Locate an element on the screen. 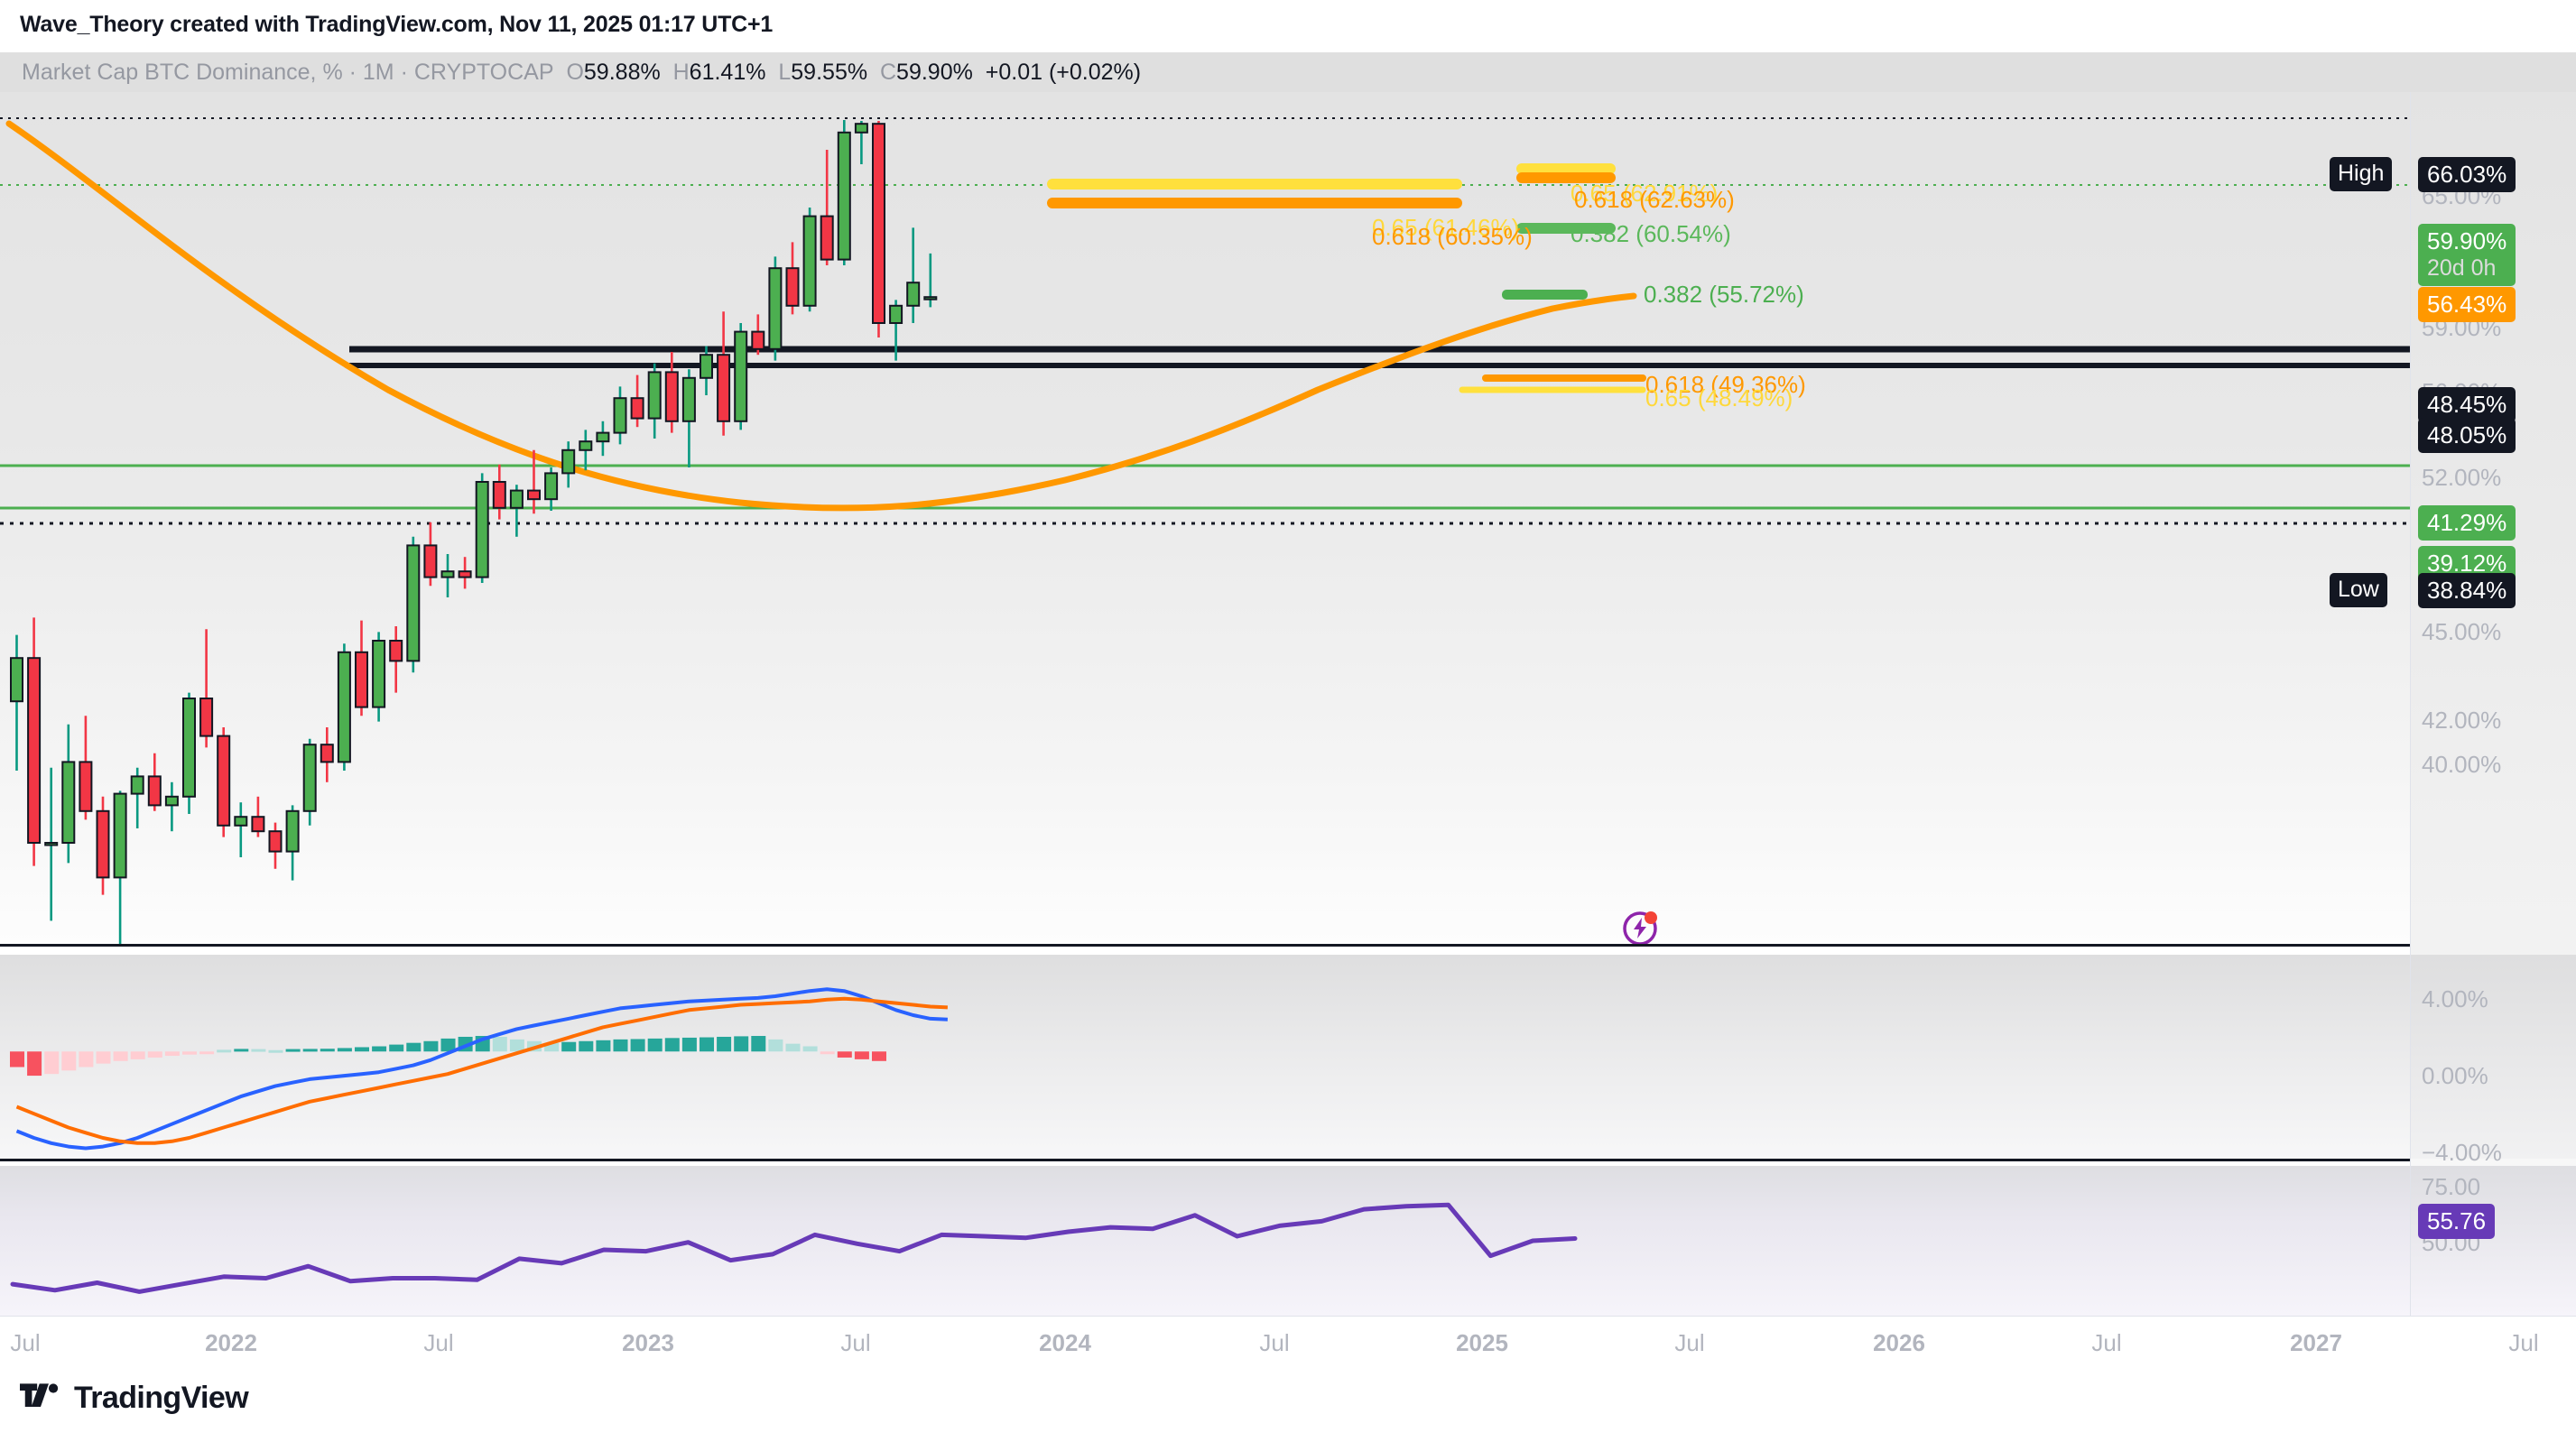 The width and height of the screenshot is (2576, 1442). rsi-value-label: 55.76 is located at coordinates (2457, 1221).